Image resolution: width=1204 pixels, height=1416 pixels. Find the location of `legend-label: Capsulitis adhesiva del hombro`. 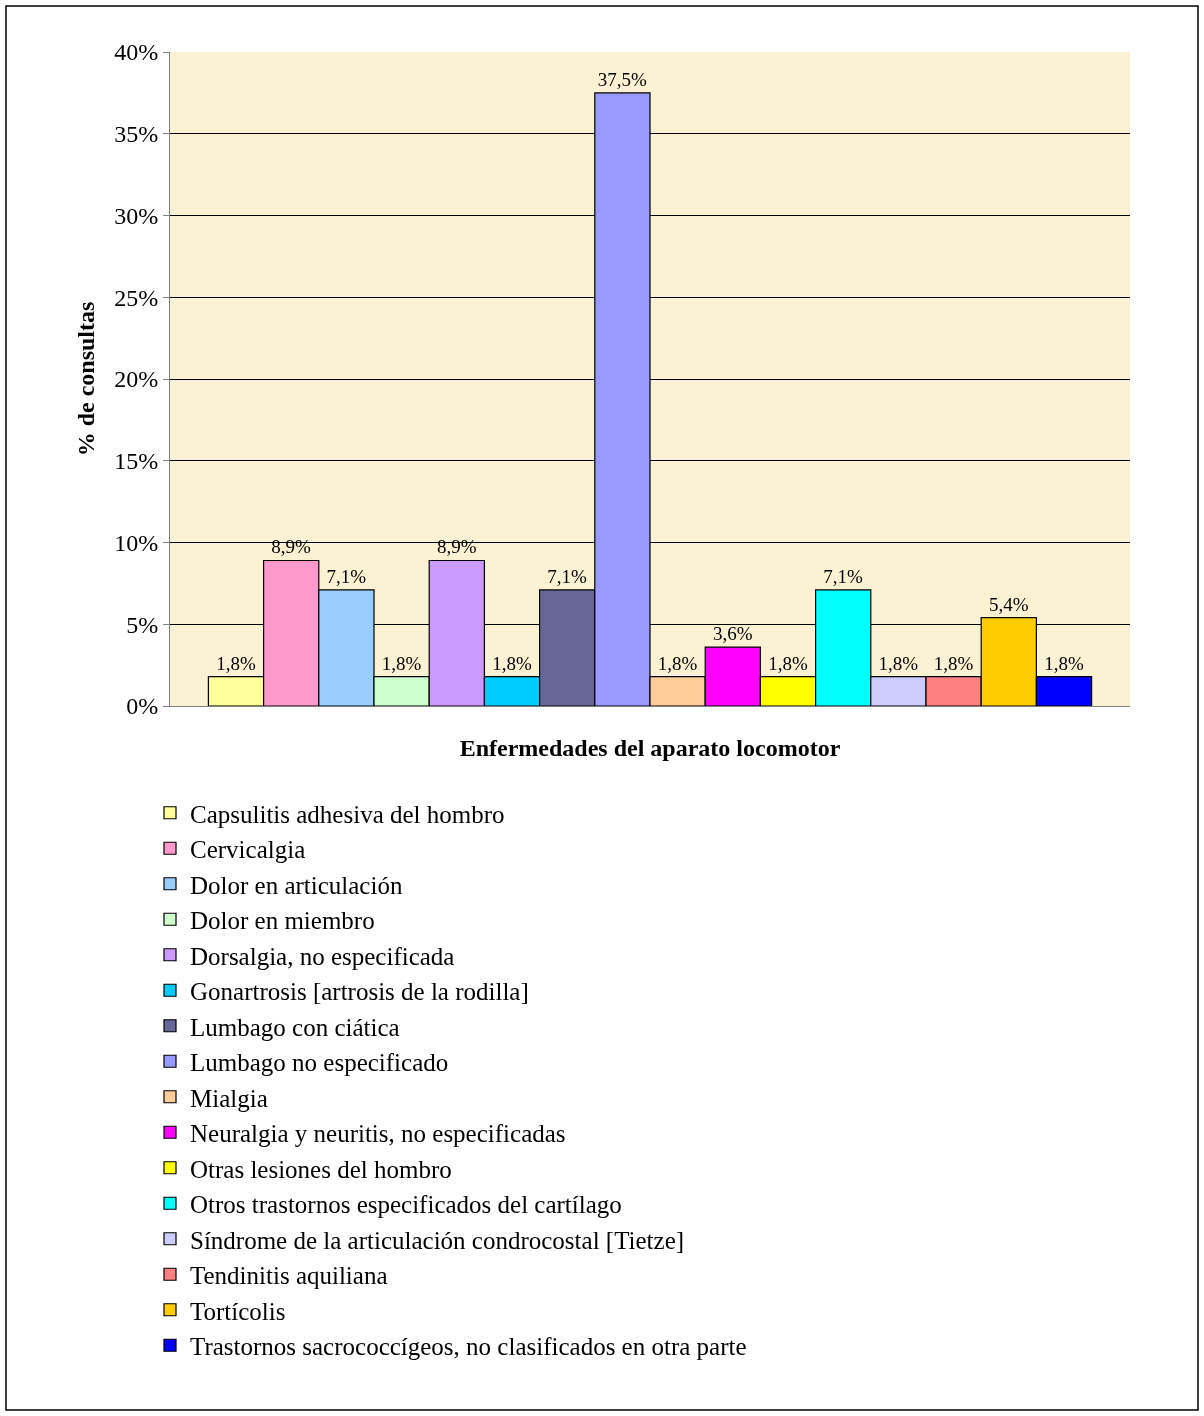

legend-label: Capsulitis adhesiva del hombro is located at coordinates (347, 814).